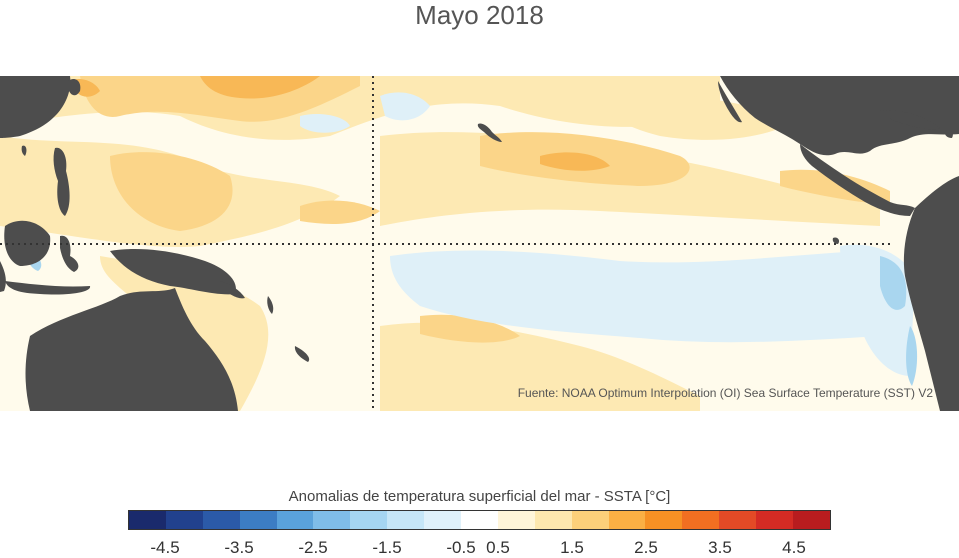  Describe the element at coordinates (646, 547) in the screenshot. I see `legend-tick-label: 2.5` at that location.